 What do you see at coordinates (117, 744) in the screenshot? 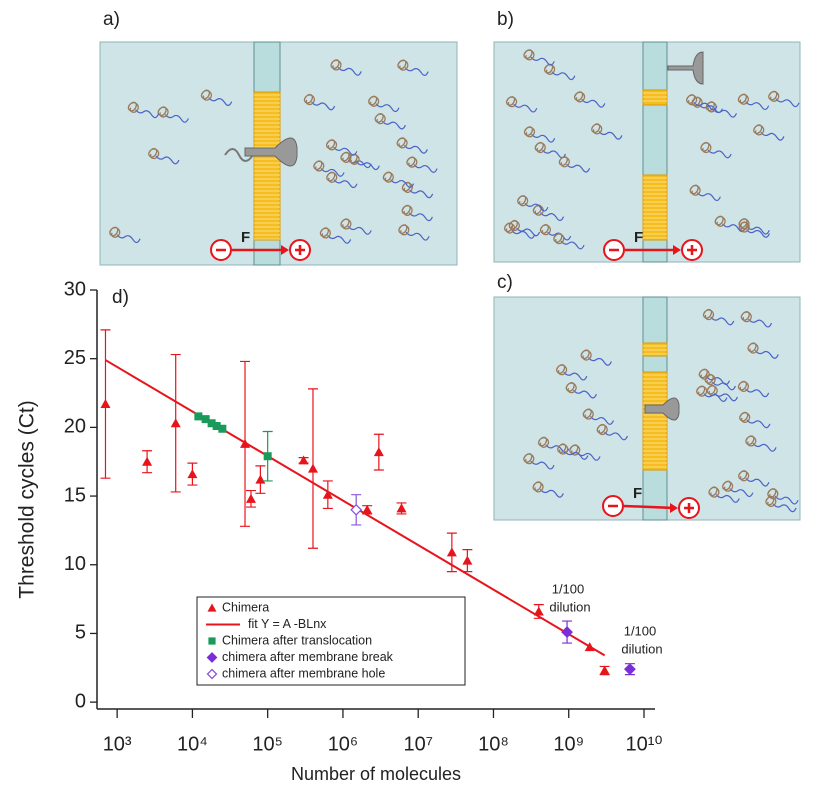
I see `x-tick-label: 10³` at bounding box center [117, 744].